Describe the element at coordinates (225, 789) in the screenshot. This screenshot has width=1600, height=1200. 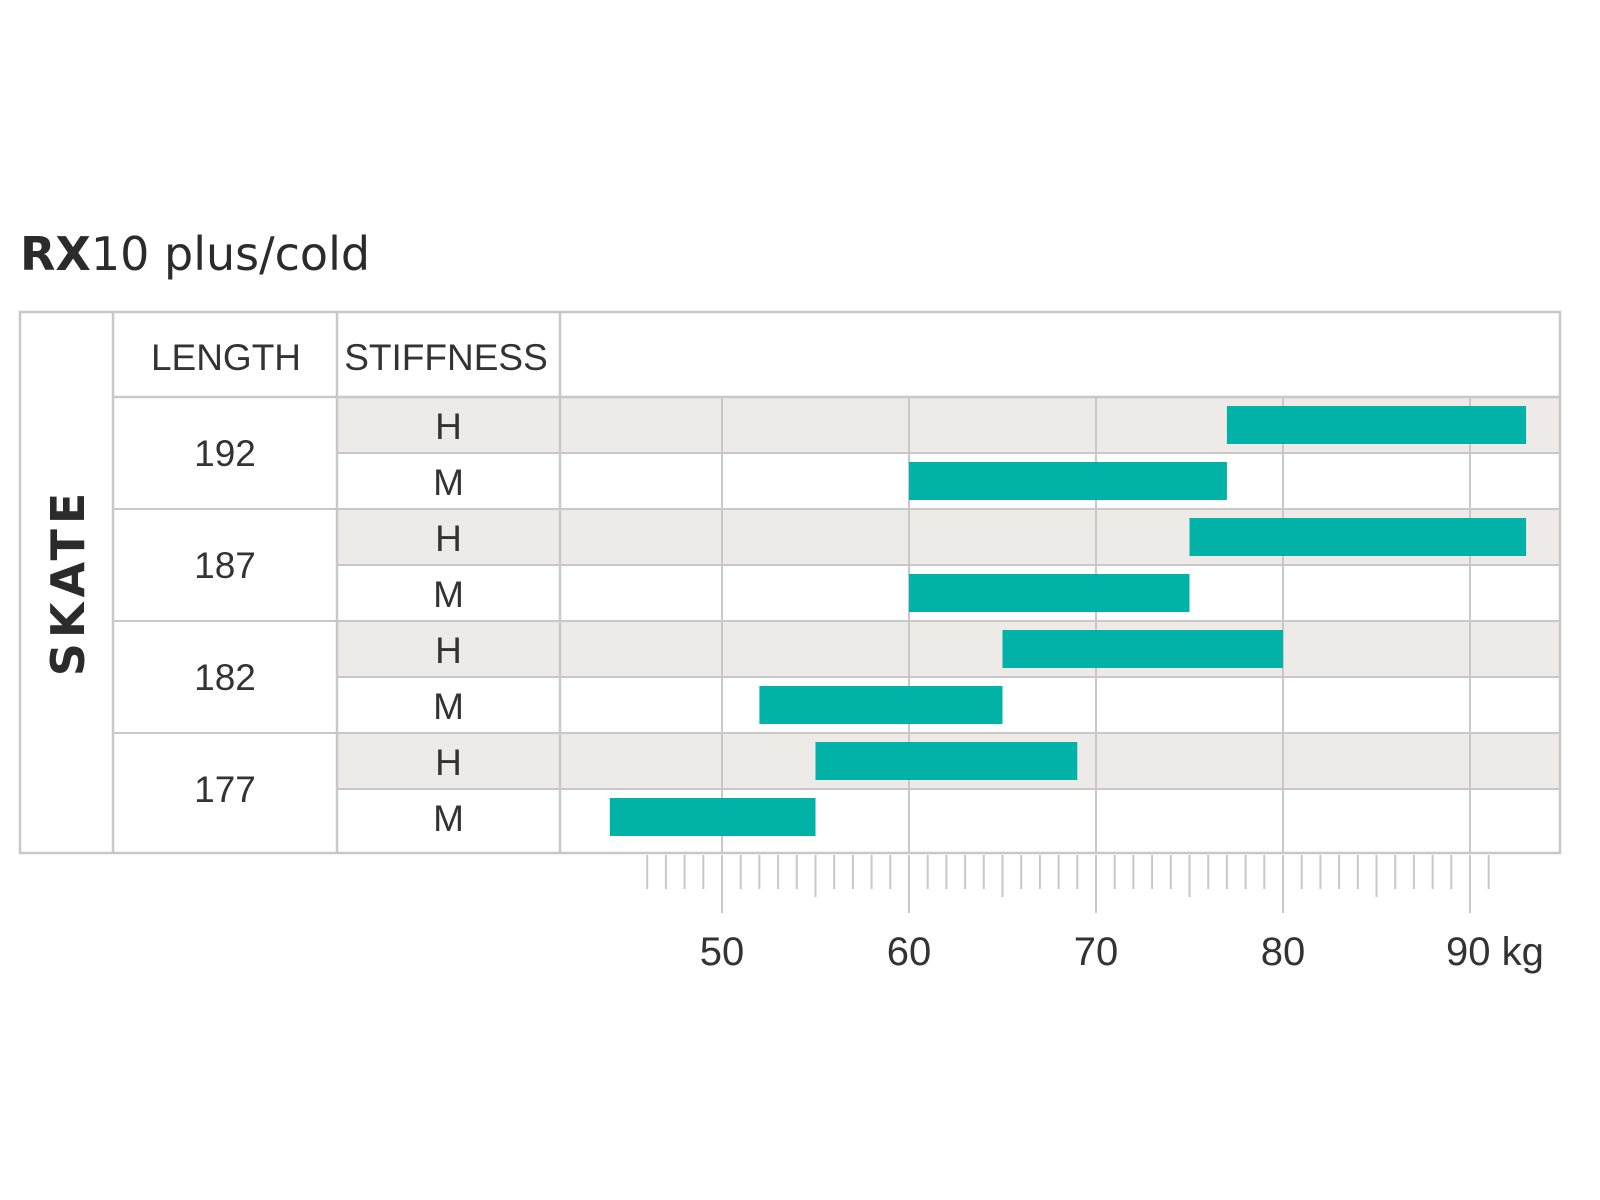
I see `length-label-177: 177` at that location.